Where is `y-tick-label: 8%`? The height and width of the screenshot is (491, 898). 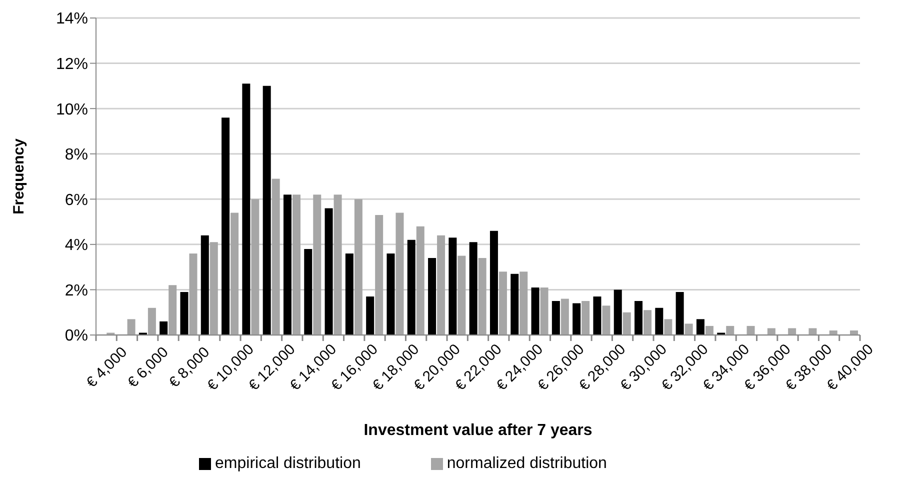 y-tick-label: 8% is located at coordinates (76, 155).